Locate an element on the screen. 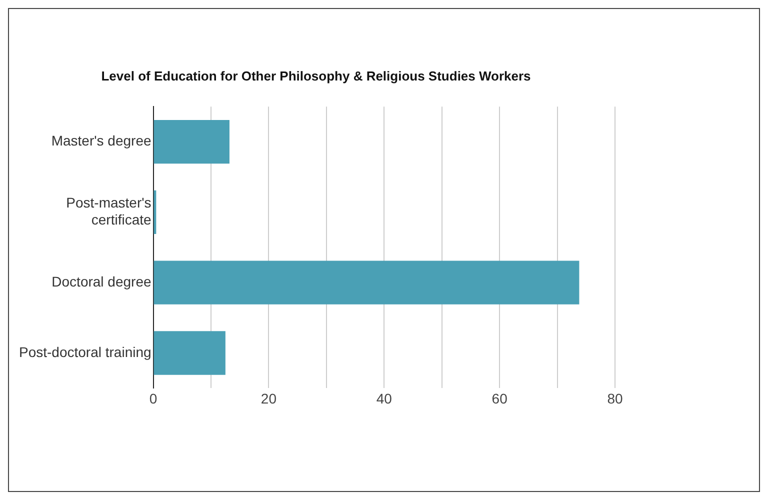 This screenshot has height=503, width=770. y-tick-label: Doctoral degree is located at coordinates (102, 281).